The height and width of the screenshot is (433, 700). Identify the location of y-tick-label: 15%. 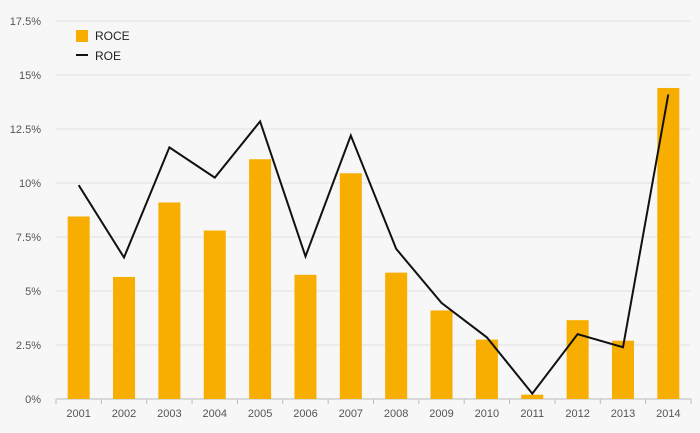
(30, 76).